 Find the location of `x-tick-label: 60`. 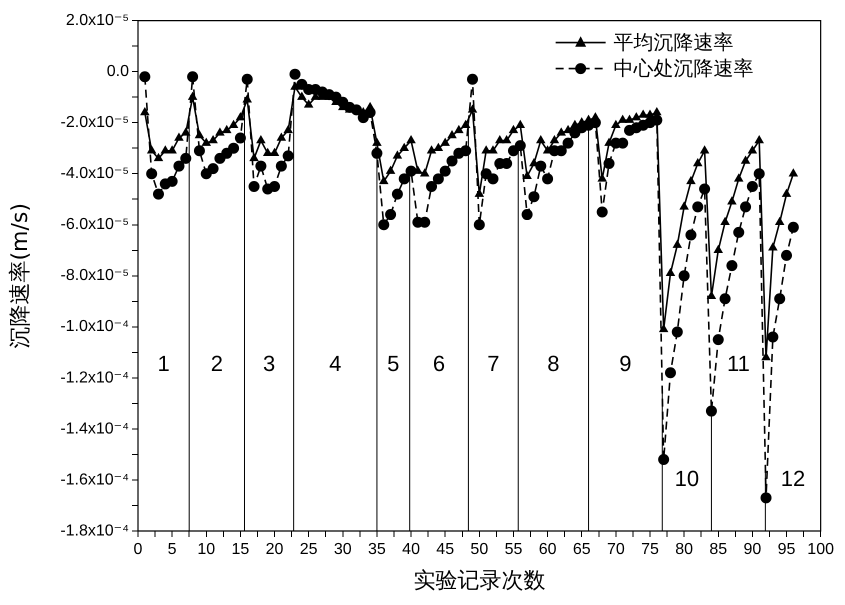

x-tick-label: 60 is located at coordinates (547, 549).